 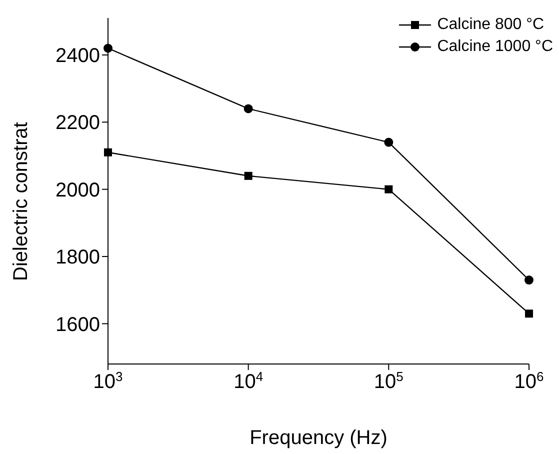 I want to click on x-tick-label: 10$^{6}$, so click(x=529, y=380).